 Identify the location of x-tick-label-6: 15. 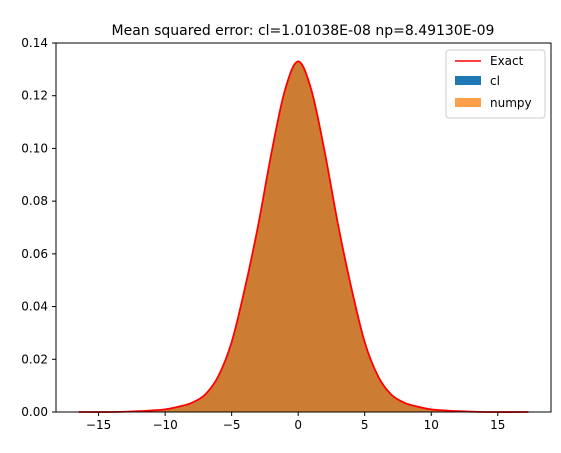
(497, 425).